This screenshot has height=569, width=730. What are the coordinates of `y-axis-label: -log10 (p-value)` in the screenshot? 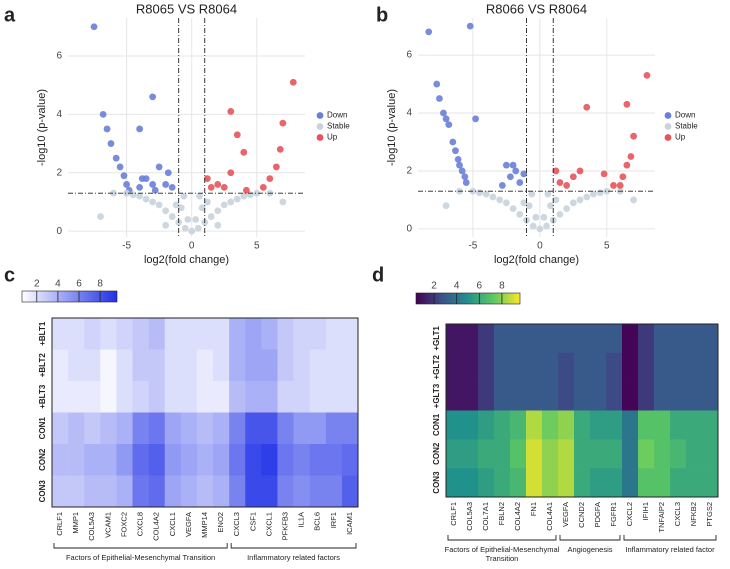 It's located at (392, 127).